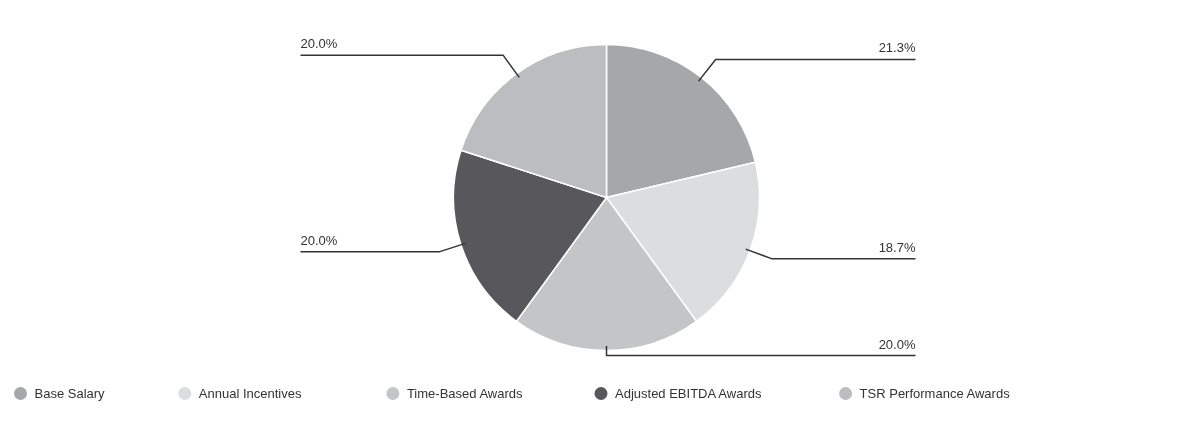  Describe the element at coordinates (250, 393) in the screenshot. I see `legend-label: Annual Incentives` at that location.